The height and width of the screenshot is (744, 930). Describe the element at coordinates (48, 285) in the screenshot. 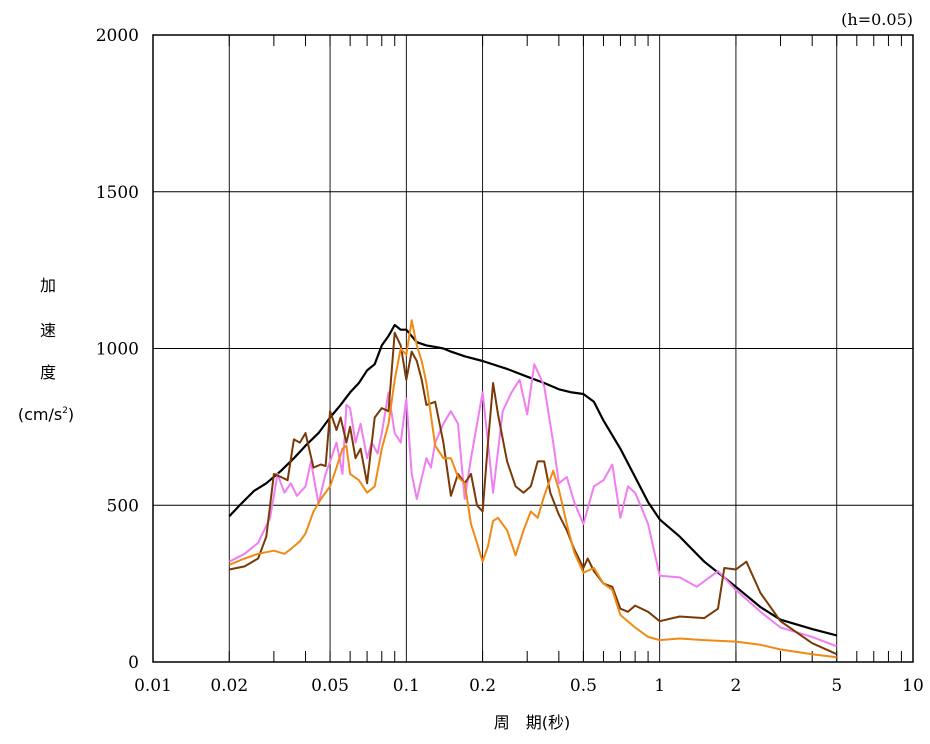

I see `y-axis-title-char-1: 加` at that location.